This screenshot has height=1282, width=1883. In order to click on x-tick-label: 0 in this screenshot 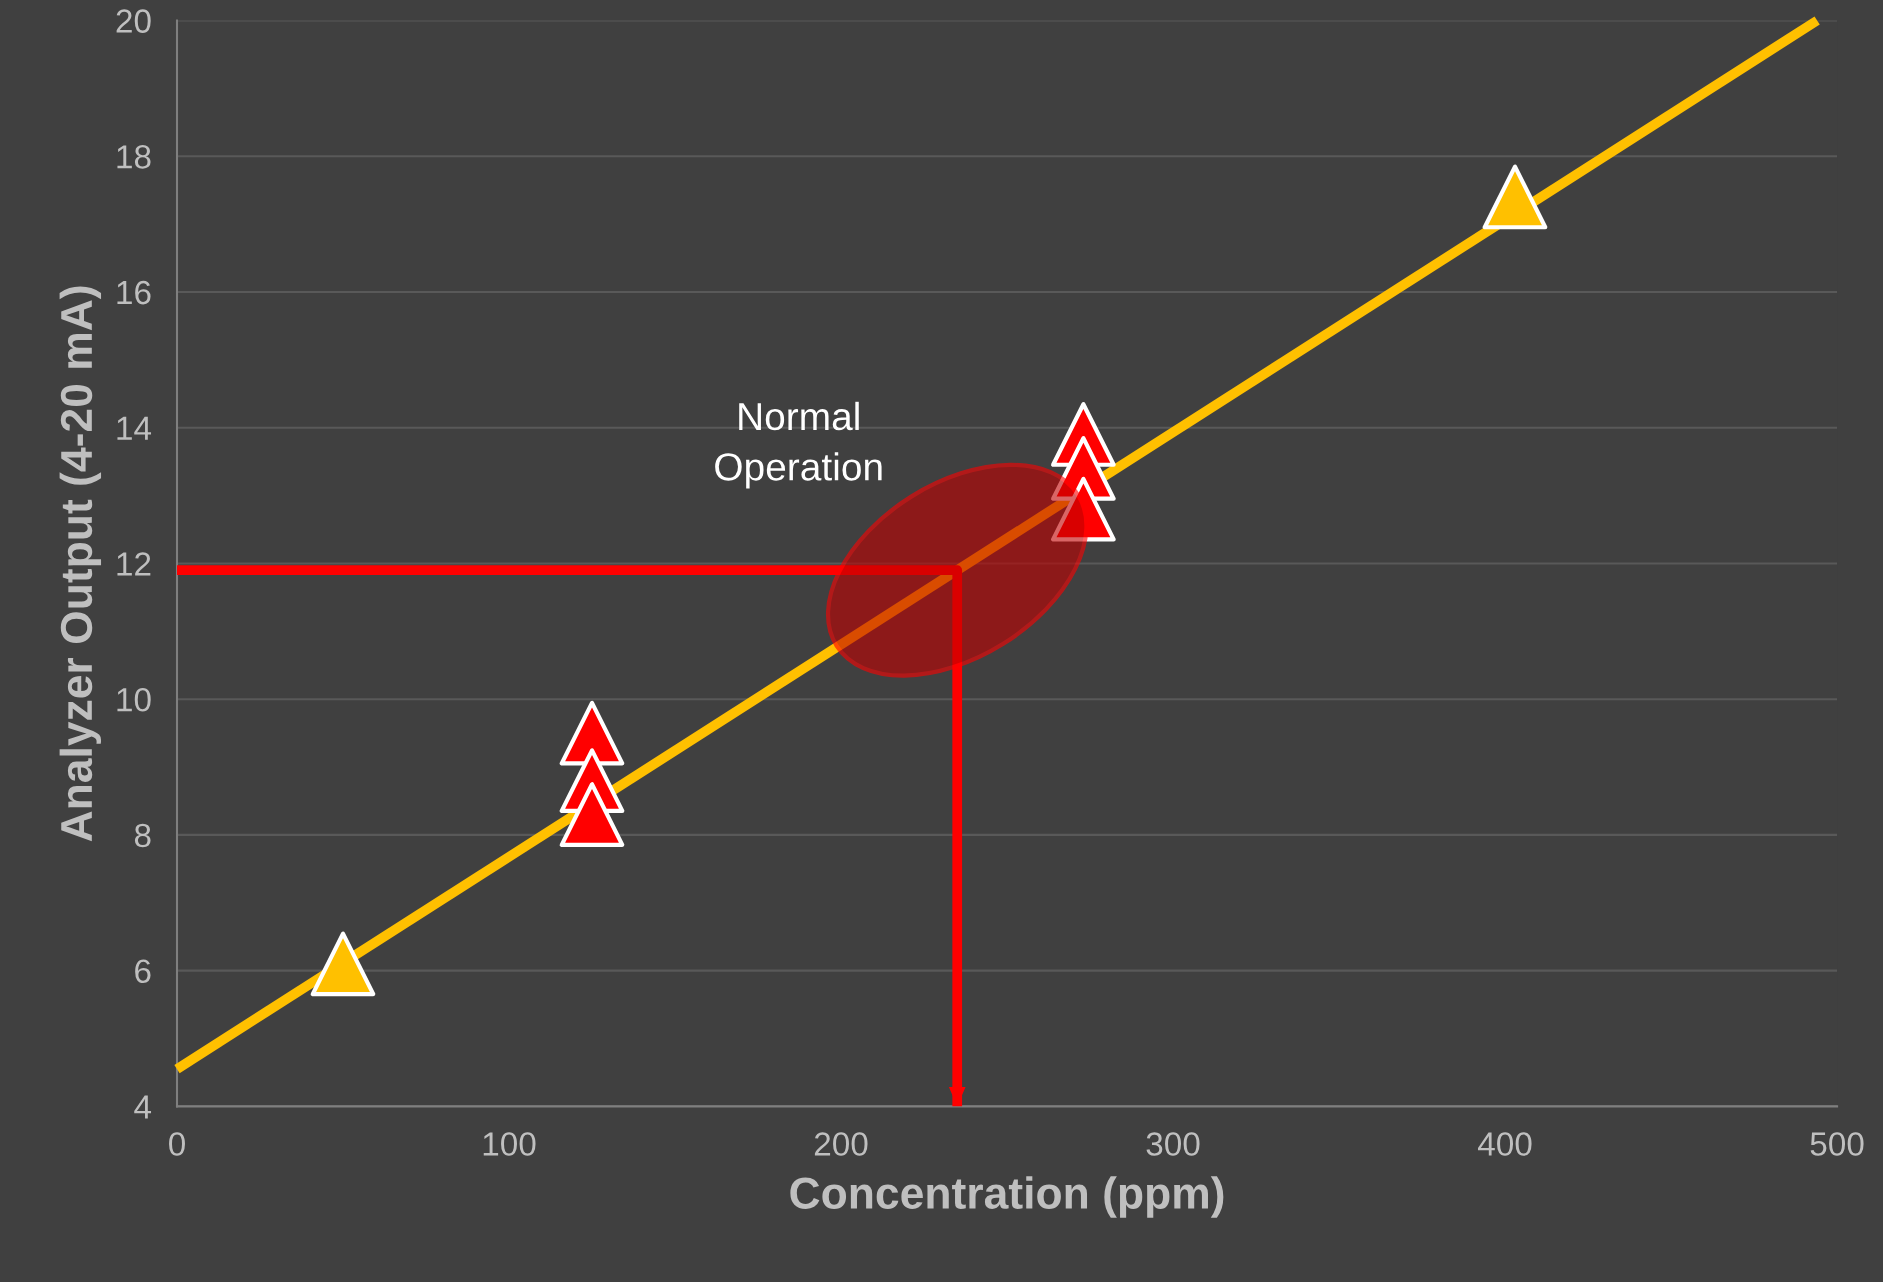, I will do `click(177, 1144)`.